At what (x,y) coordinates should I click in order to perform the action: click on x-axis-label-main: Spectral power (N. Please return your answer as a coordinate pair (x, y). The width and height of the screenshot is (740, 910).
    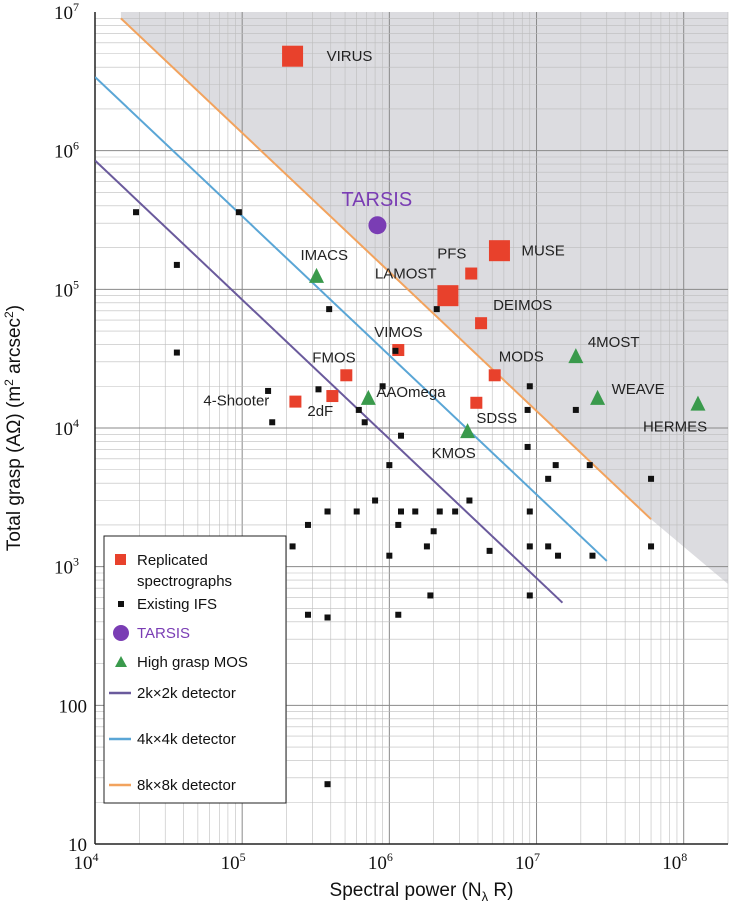
    Looking at the image, I should click on (406, 890).